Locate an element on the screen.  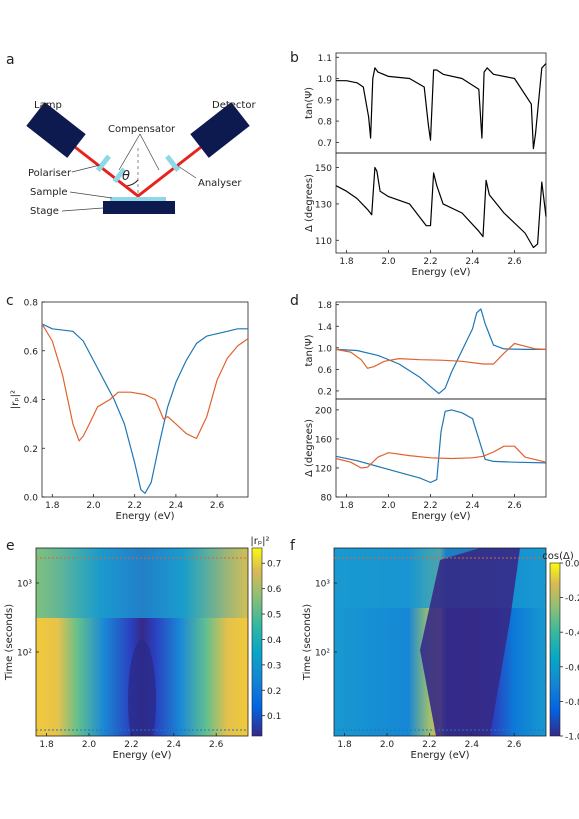
colorbar-tick-label: -0.4 is located at coordinates (572, 634).